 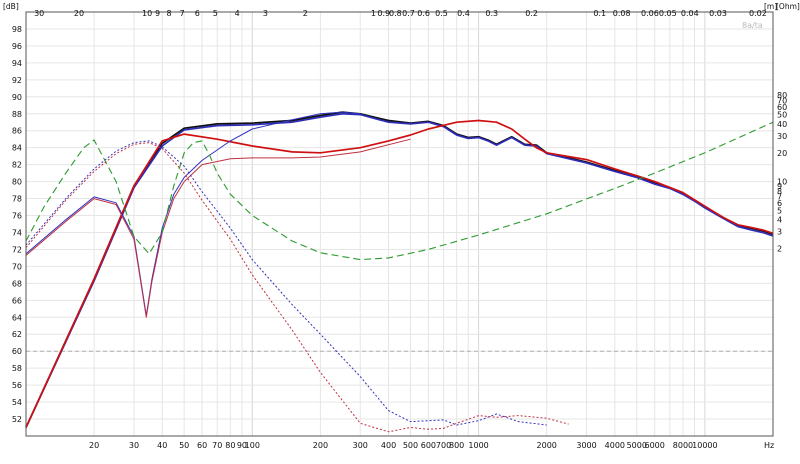 What do you see at coordinates (147, 13) in the screenshot?
I see `top-tick-label: 10` at bounding box center [147, 13].